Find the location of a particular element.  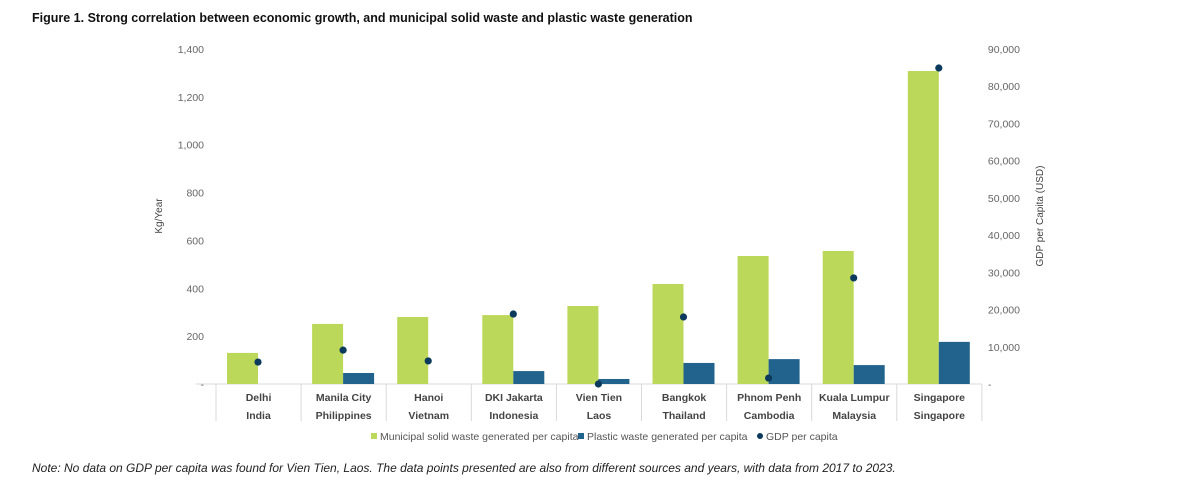

category-label: Kuala Lumpur is located at coordinates (854, 398).